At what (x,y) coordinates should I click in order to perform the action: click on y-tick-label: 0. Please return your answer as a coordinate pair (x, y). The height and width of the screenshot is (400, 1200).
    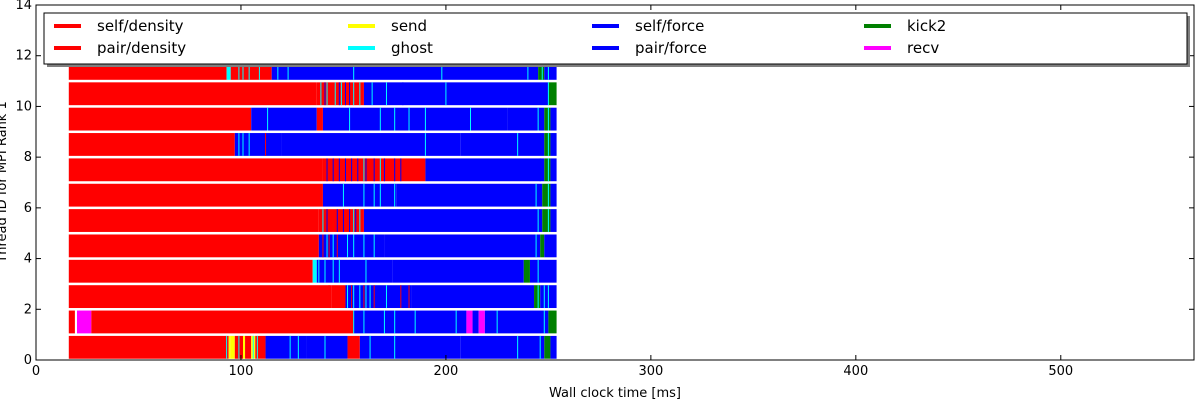
    Looking at the image, I should click on (28, 360).